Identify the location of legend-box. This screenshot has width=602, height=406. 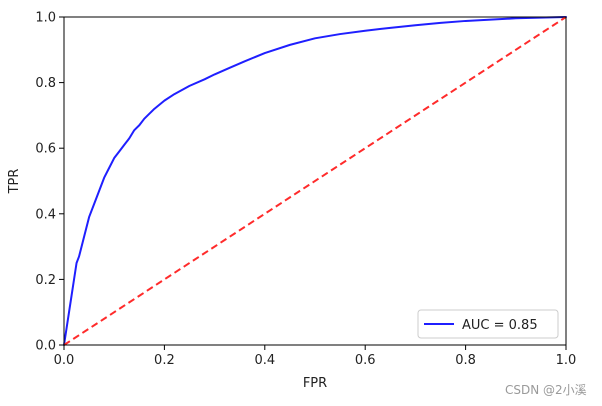
(488, 324).